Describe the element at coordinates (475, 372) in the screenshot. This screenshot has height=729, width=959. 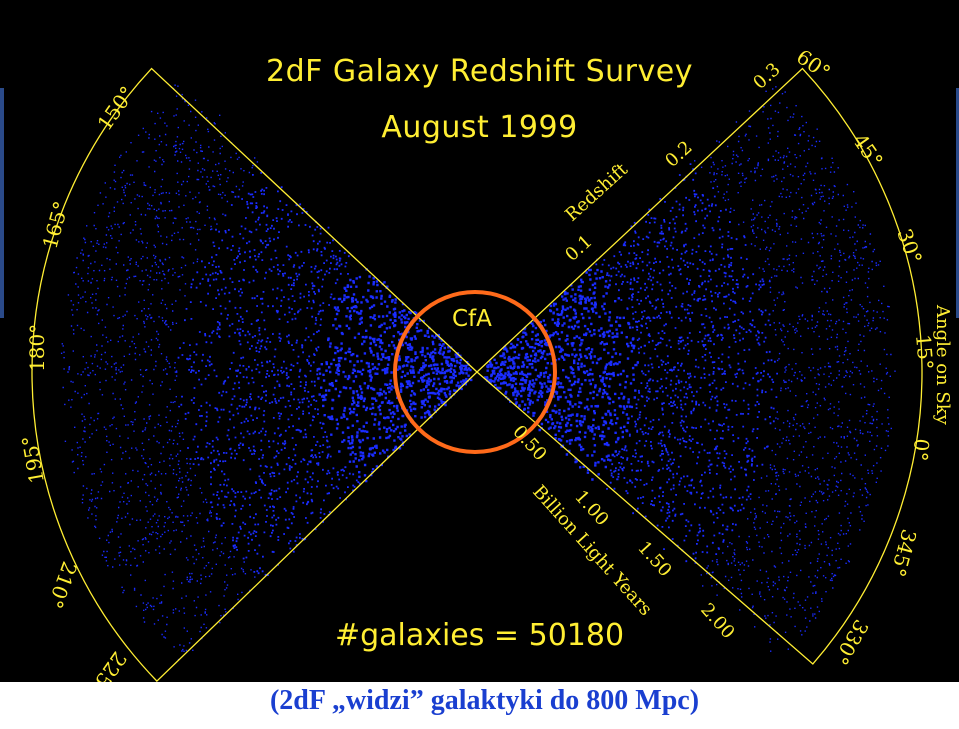
I see `cfa-circle` at that location.